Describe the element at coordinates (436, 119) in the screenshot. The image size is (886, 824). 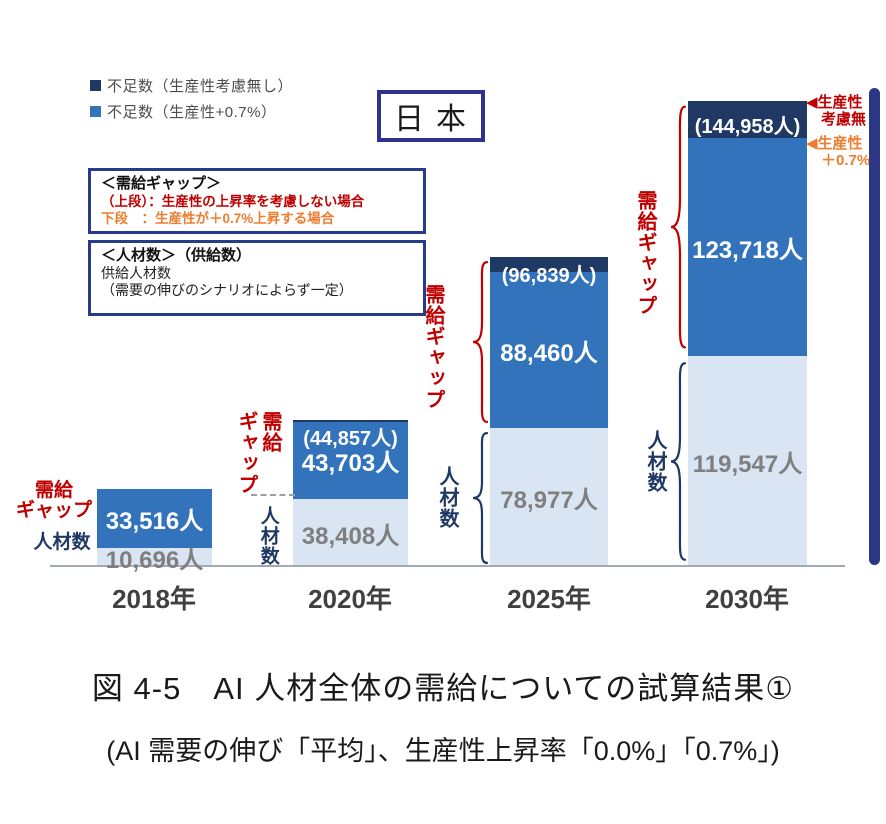
I see `region-badge-text: 日本` at that location.